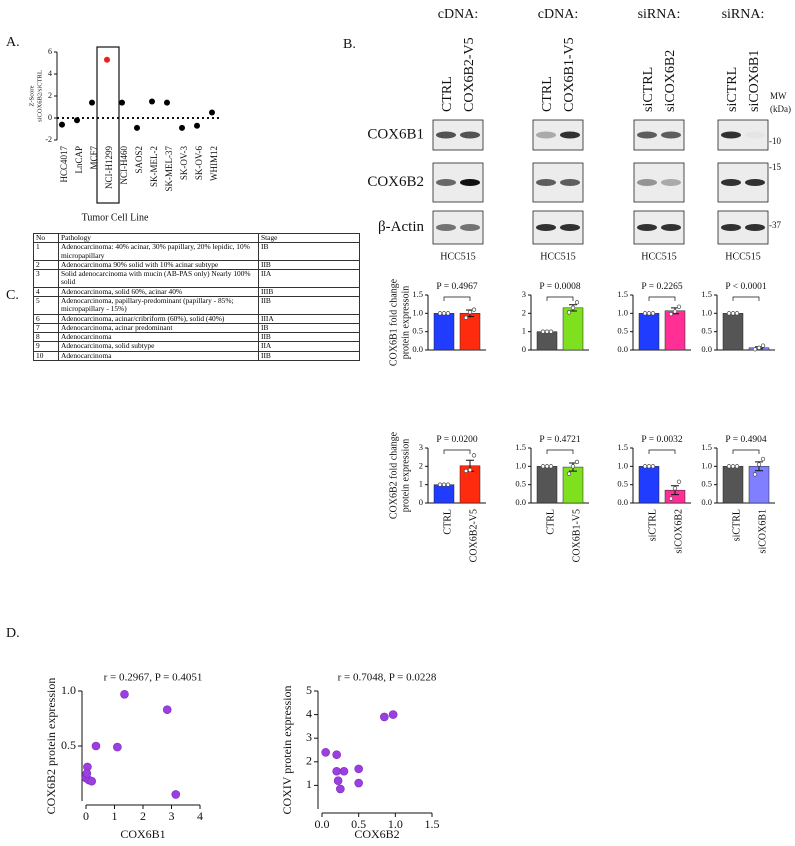 This screenshot has width=795, height=846. Describe the element at coordinates (50, 117) in the screenshot. I see `y-tick-label: 0` at that location.